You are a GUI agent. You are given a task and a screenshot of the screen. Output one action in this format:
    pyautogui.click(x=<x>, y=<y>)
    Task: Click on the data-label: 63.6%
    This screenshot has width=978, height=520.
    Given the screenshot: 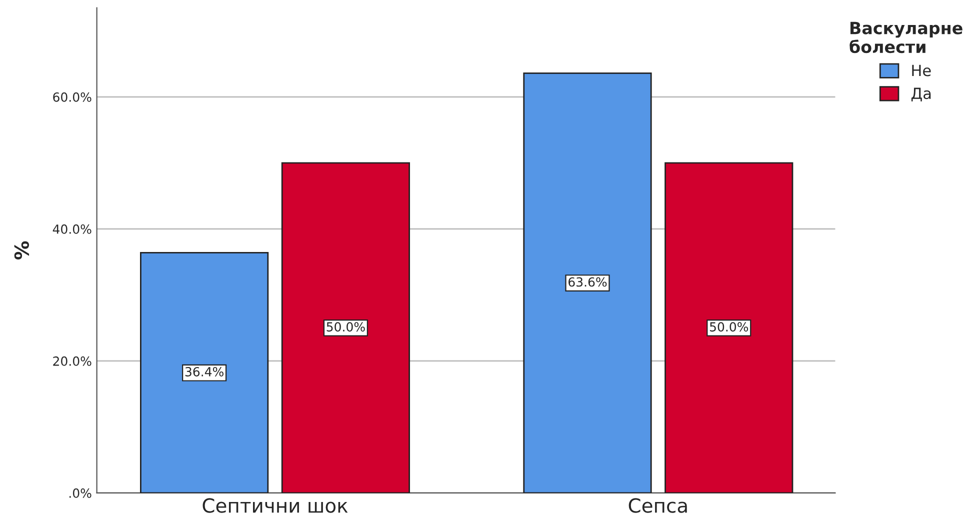 What is the action you would take?
    pyautogui.click(x=587, y=282)
    